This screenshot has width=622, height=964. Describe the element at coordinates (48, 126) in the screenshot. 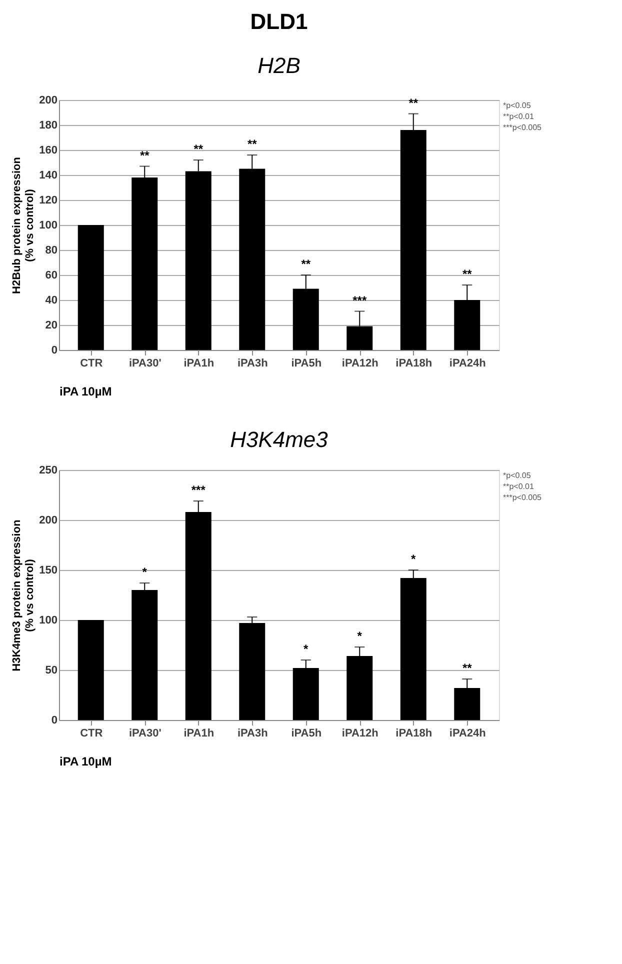

I see `y-tick-label: 180` at that location.